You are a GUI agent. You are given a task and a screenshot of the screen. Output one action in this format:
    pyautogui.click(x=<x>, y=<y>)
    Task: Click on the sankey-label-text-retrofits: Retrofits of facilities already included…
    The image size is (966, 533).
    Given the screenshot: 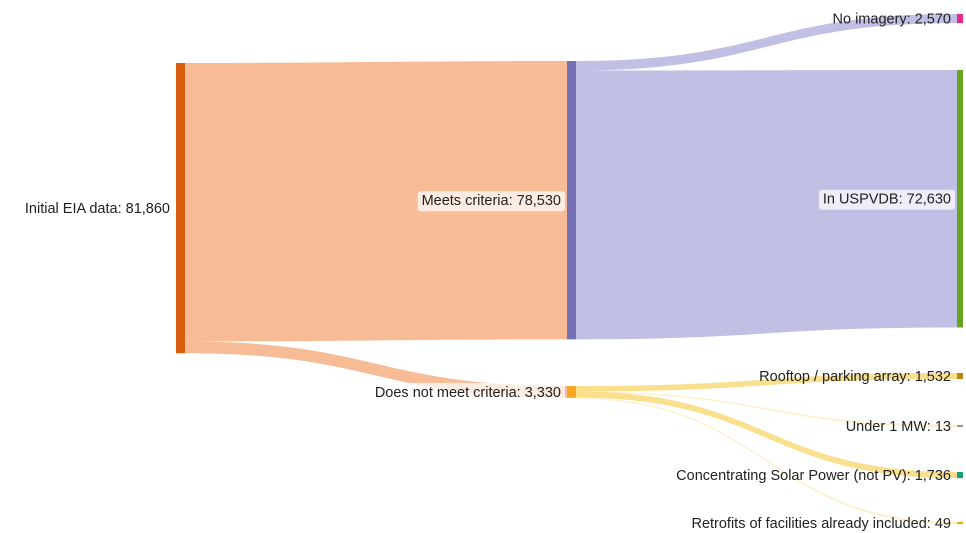 What is the action you would take?
    pyautogui.click(x=821, y=524)
    